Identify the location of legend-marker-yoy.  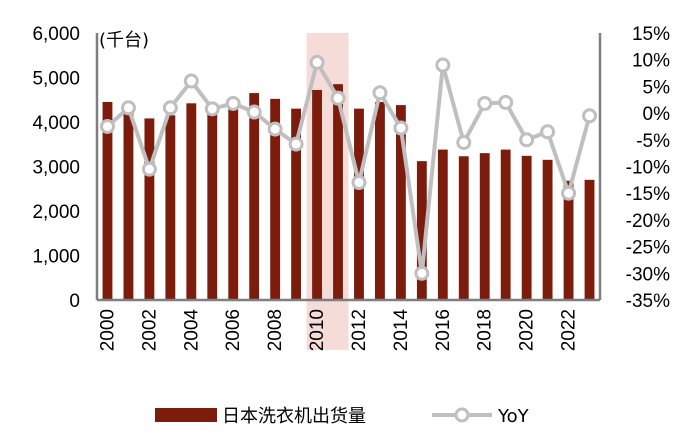
(462, 415).